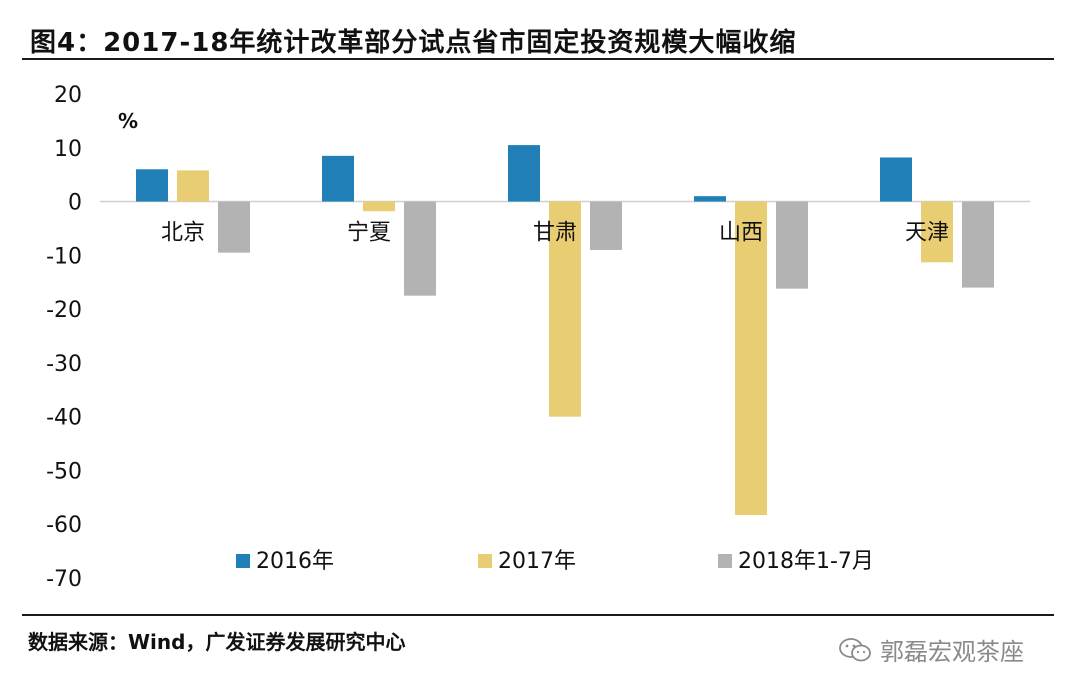 The height and width of the screenshot is (696, 1080). Describe the element at coordinates (537, 561) in the screenshot. I see `legend-label: 2017年` at that location.